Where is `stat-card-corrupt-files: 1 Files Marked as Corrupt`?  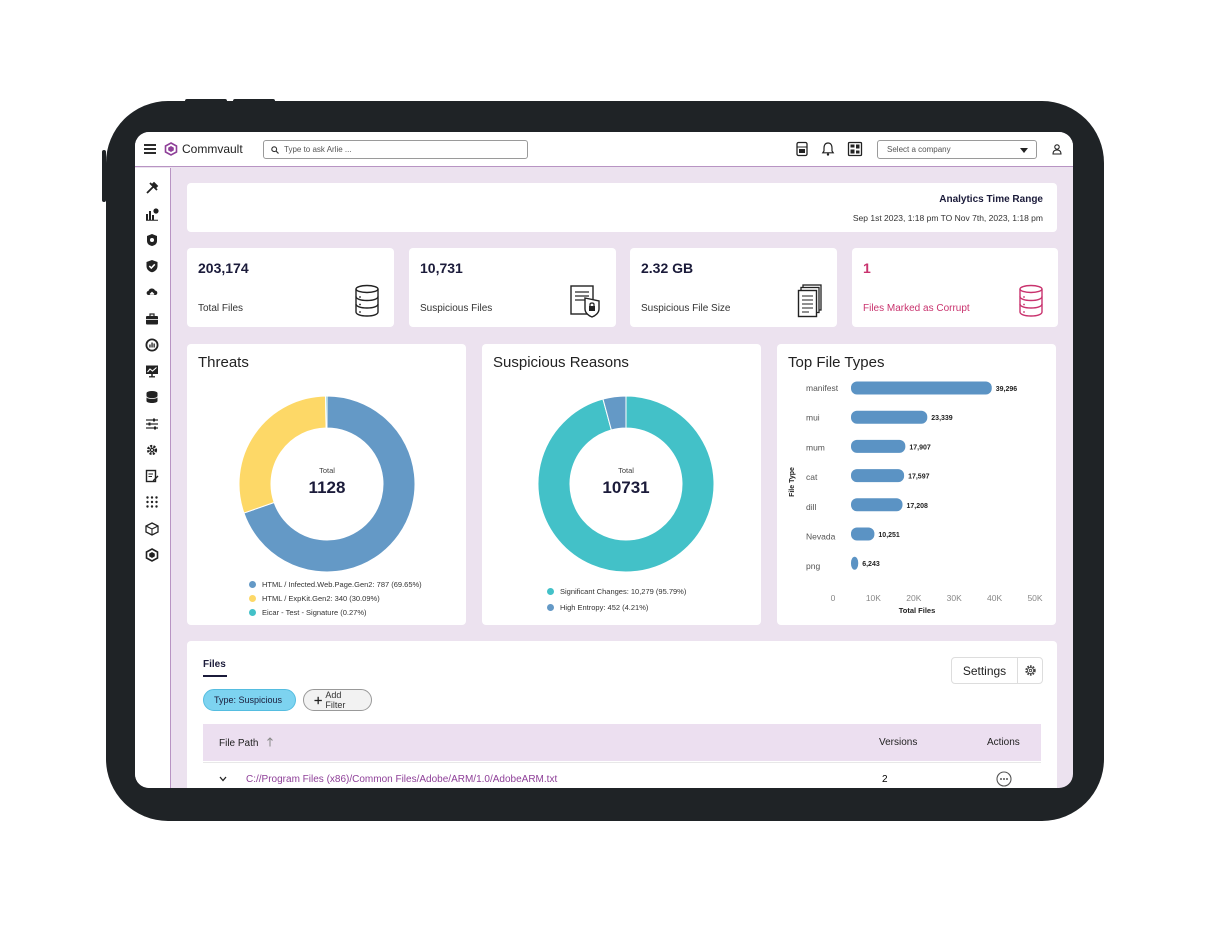
stat-card-corrupt-files: 1 Files Marked as Corrupt is located at coordinates (955, 287).